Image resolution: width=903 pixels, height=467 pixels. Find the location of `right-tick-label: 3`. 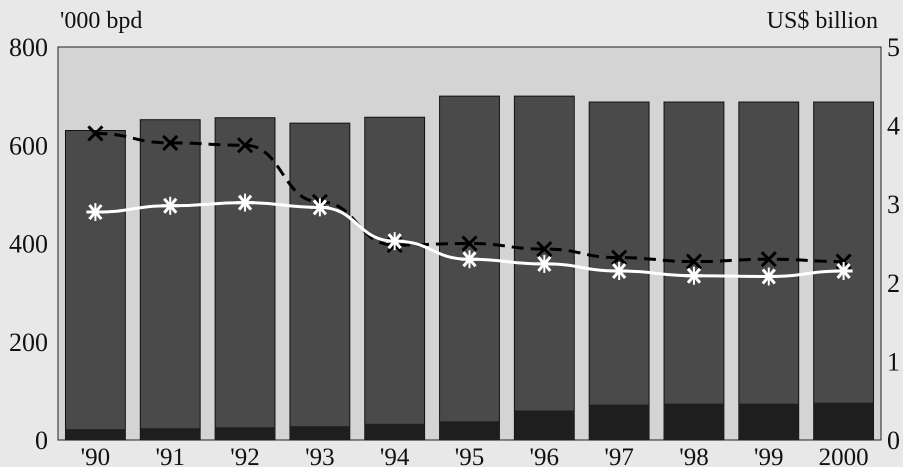

right-tick-label: 3 is located at coordinates (893, 204).